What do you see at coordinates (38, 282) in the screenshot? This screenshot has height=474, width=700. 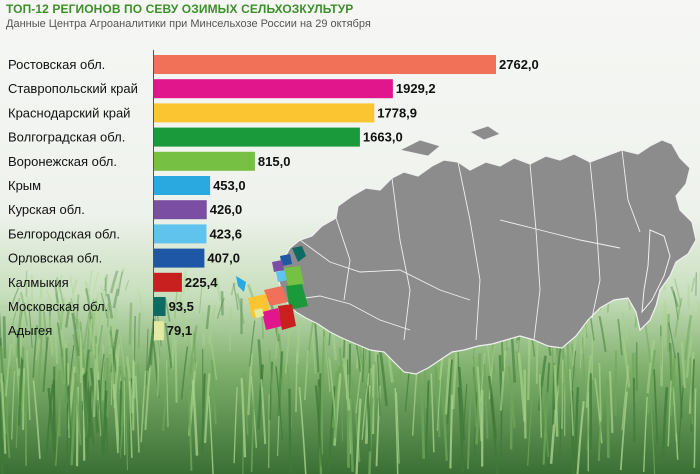 I see `category-label: Калмыкия` at bounding box center [38, 282].